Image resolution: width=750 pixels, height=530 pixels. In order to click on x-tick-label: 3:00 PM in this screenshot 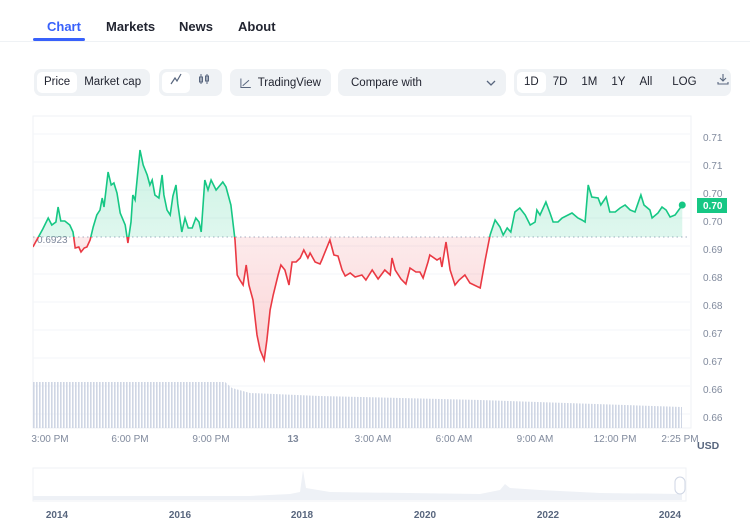, I will do `click(49, 439)`.